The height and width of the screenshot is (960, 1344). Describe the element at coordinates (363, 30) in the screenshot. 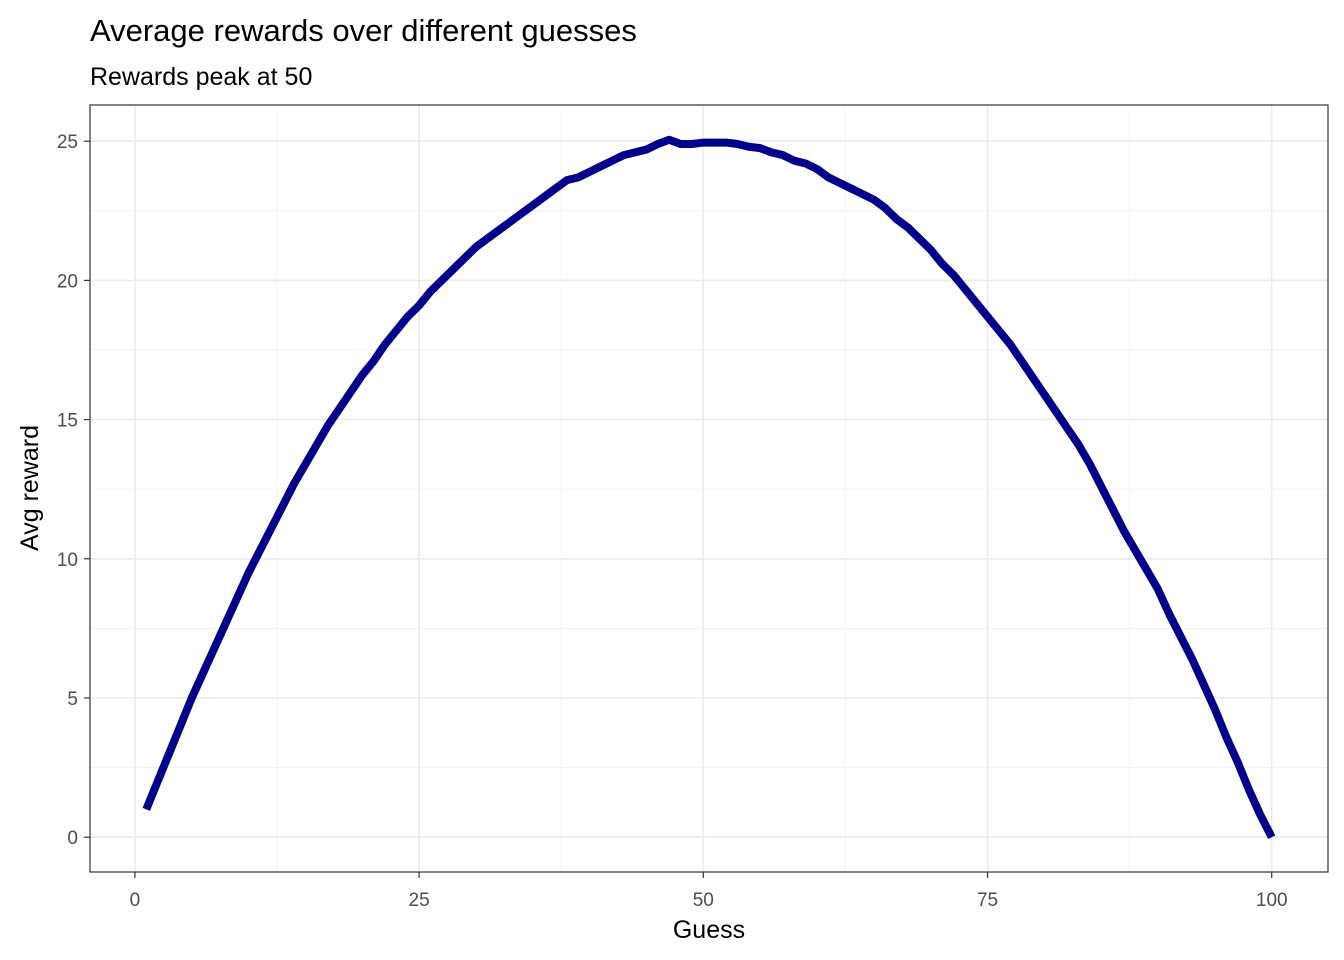

I see `chart-title: Average rewards over different guesses` at that location.